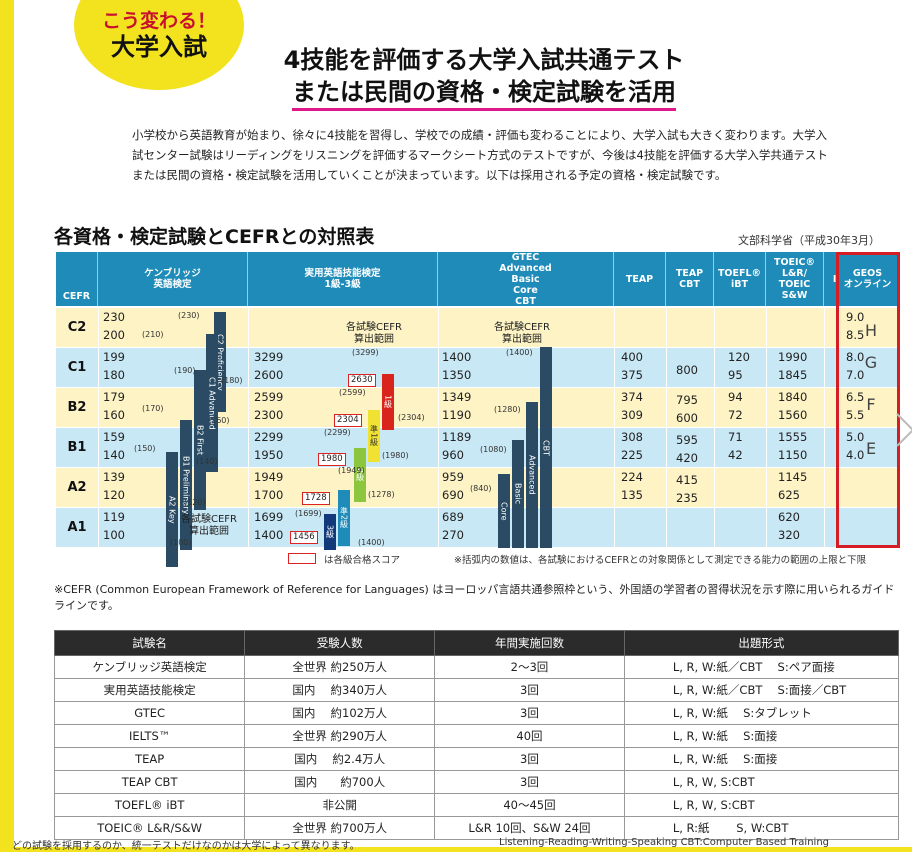  What do you see at coordinates (269, 535) in the screenshot?
I see `eiken-value-lower: 1400` at bounding box center [269, 535].